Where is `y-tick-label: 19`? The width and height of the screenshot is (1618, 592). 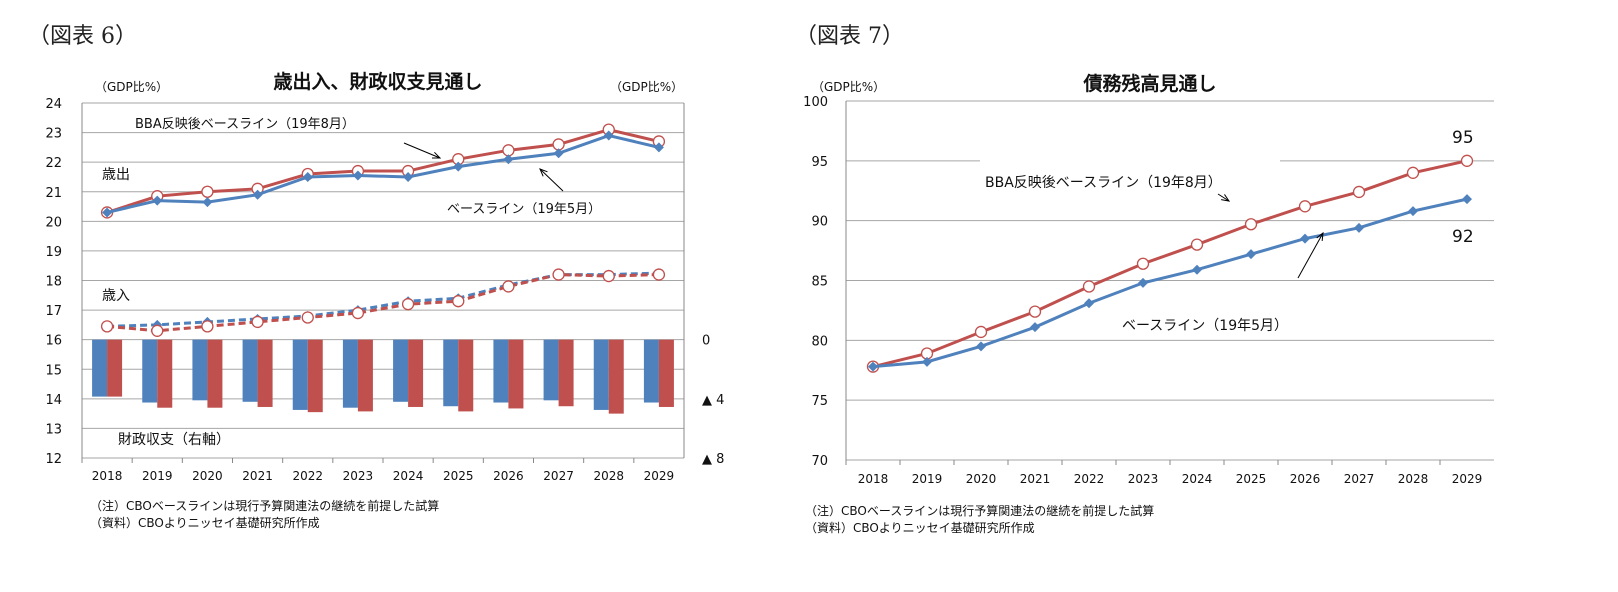 y-tick-label: 19 is located at coordinates (53, 252).